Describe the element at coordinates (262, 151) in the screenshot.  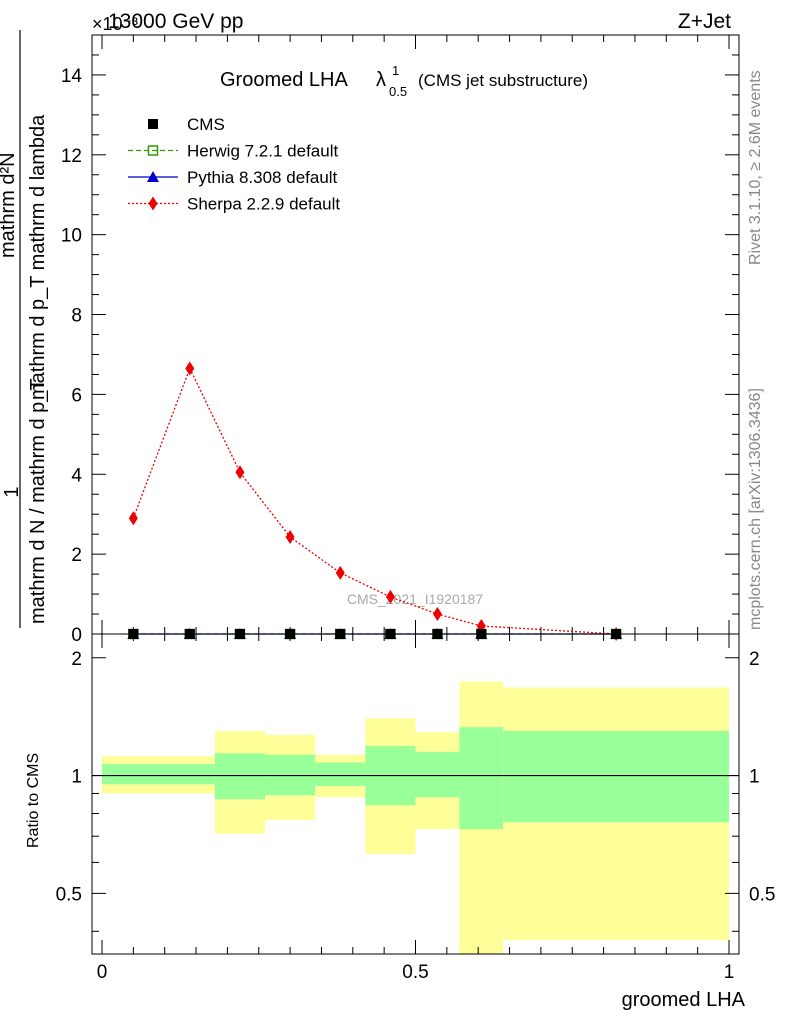
I see `legend-label: Herwig 7.2.1 default` at that location.